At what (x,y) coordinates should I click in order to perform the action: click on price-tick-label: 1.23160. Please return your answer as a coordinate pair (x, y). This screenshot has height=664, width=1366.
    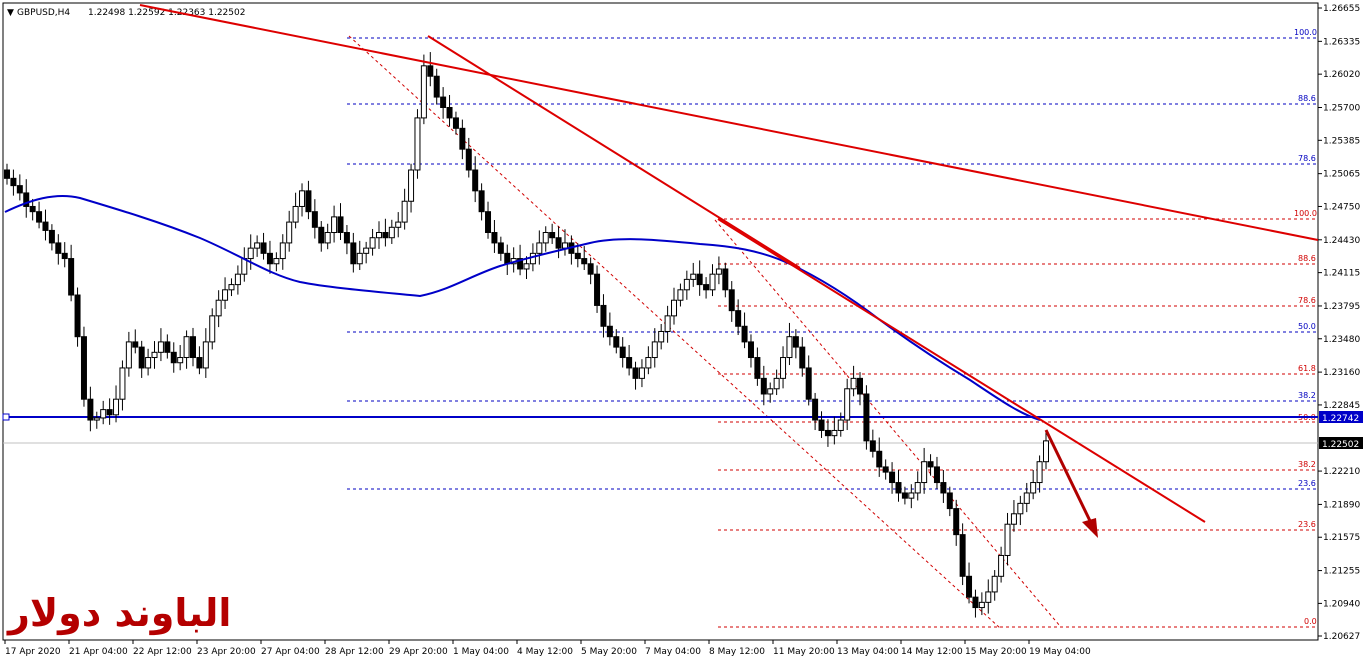
    Looking at the image, I should click on (1341, 373).